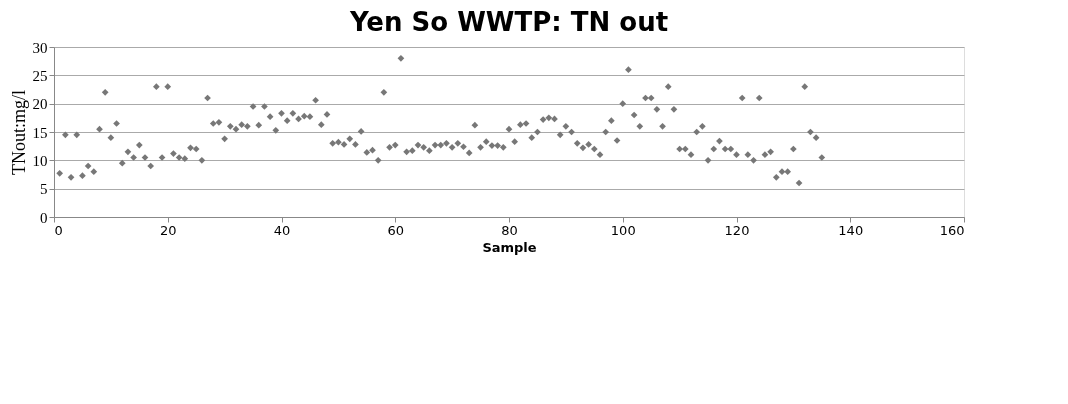 The height and width of the screenshot is (404, 1068). I want to click on y-axis-title: TNout:mg/l, so click(18, 132).